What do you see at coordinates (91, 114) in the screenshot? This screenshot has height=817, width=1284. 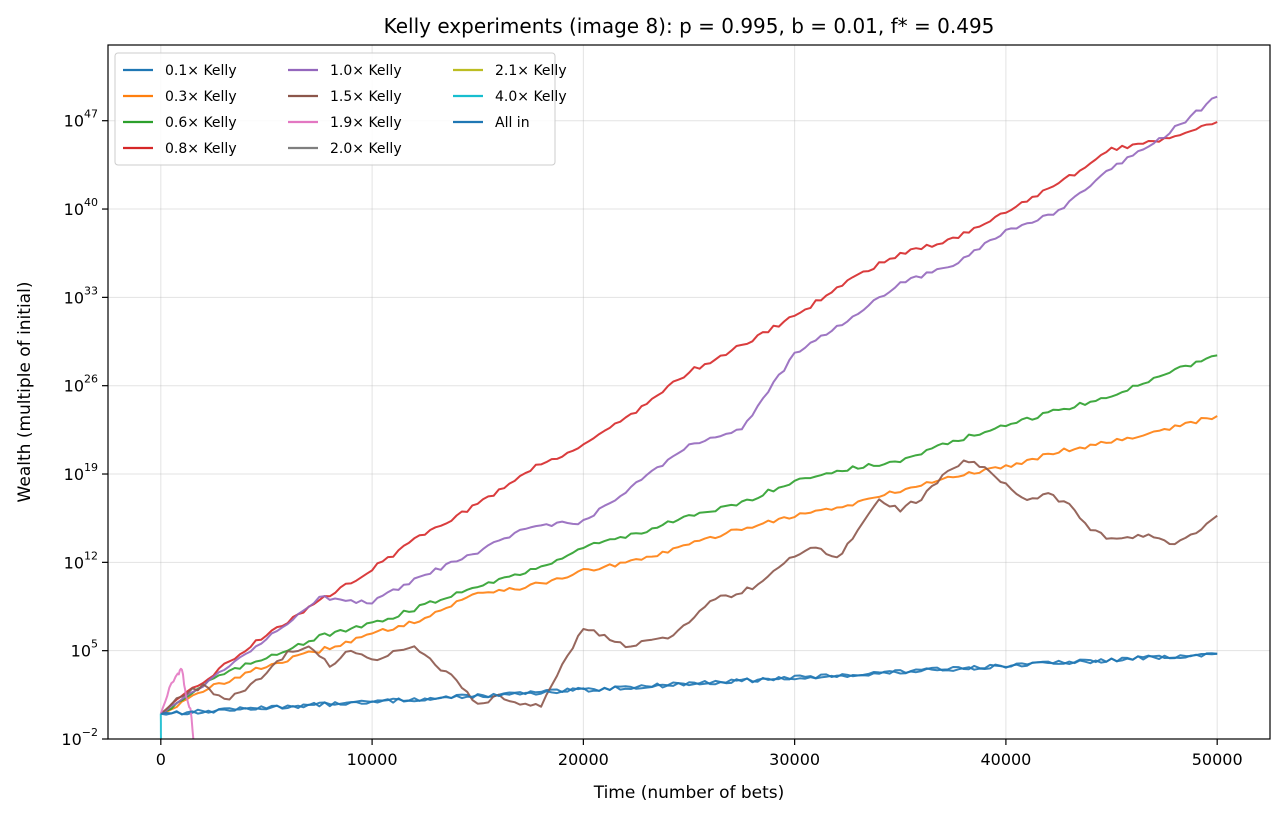 I see `y-tick-exponent: 47` at bounding box center [91, 114].